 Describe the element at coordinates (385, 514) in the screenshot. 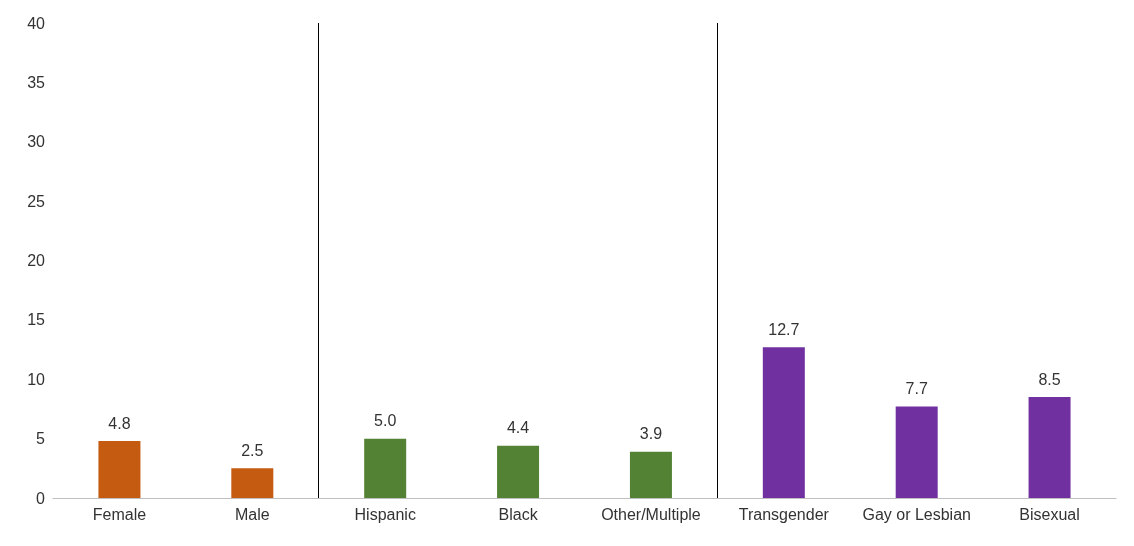

I see `x-tick-label: Hispanic` at that location.